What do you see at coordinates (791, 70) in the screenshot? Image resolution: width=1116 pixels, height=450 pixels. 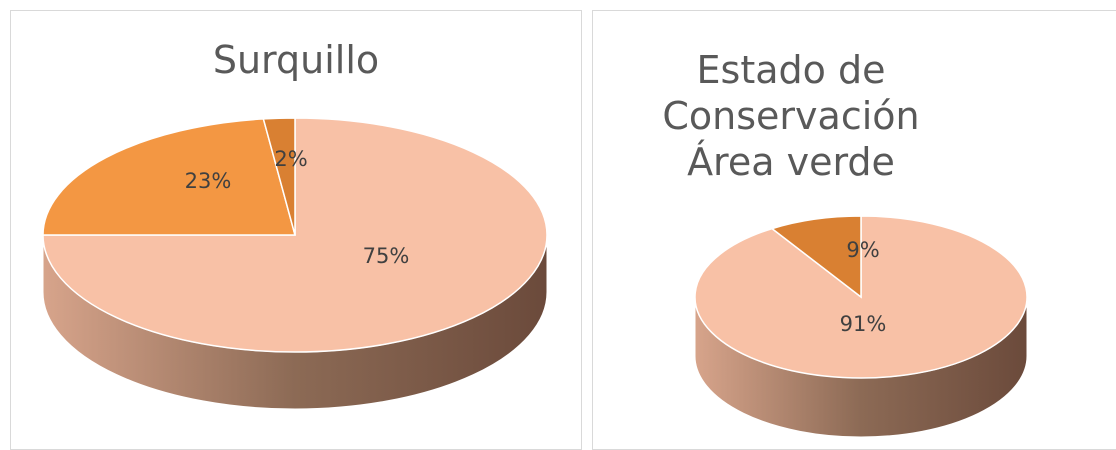 I see `chart-title-line-1: Estado de` at bounding box center [791, 70].